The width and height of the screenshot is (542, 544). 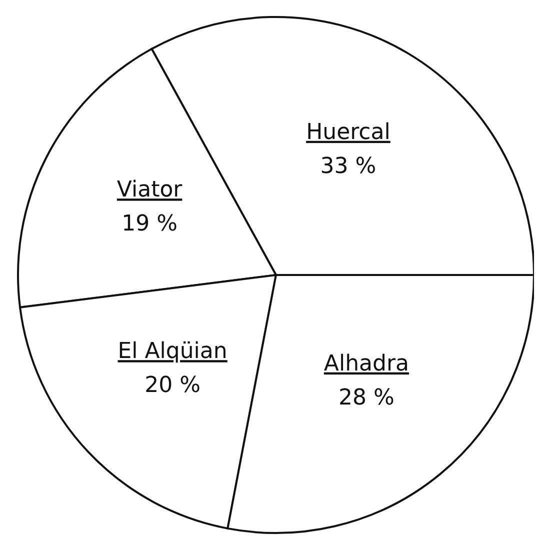 I want to click on slice-label: Viator, so click(x=150, y=190).